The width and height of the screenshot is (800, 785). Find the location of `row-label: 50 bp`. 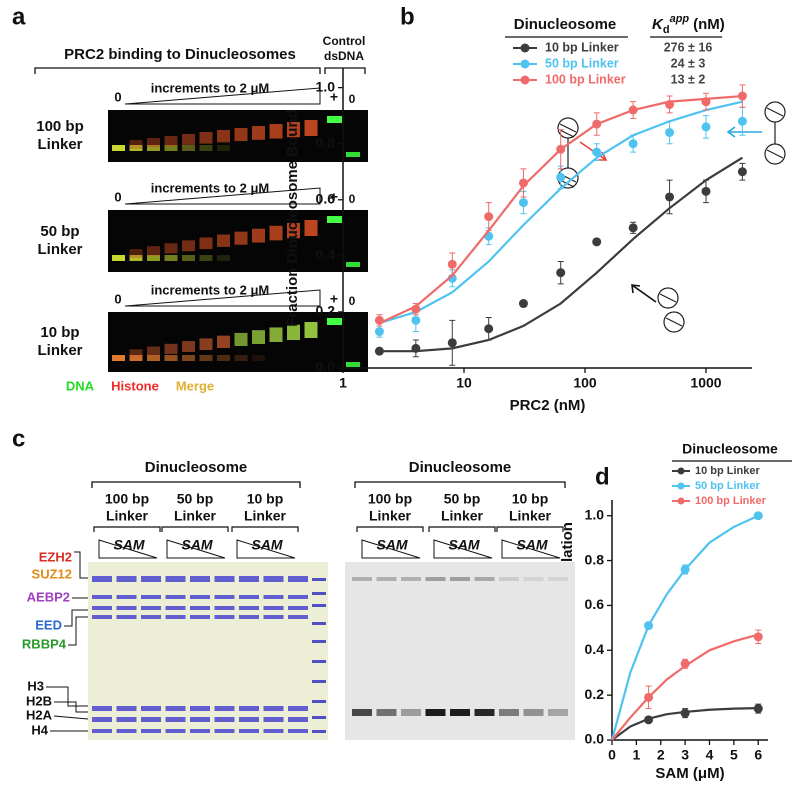

row-label: 50 bp is located at coordinates (59, 231).